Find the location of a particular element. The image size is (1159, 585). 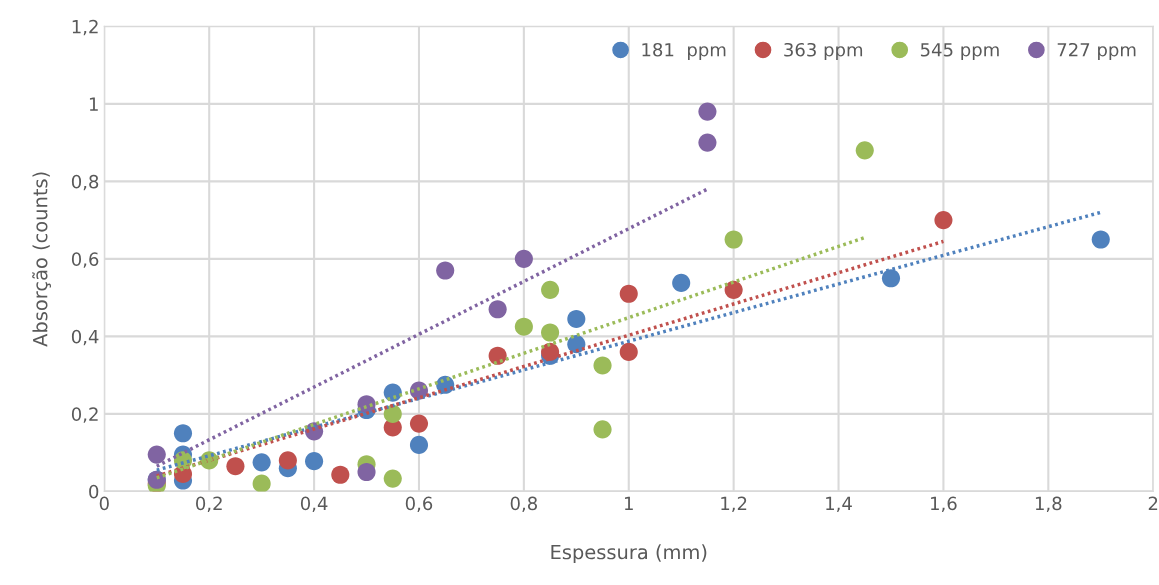

y-tick-label: 0,8 is located at coordinates (85, 182).